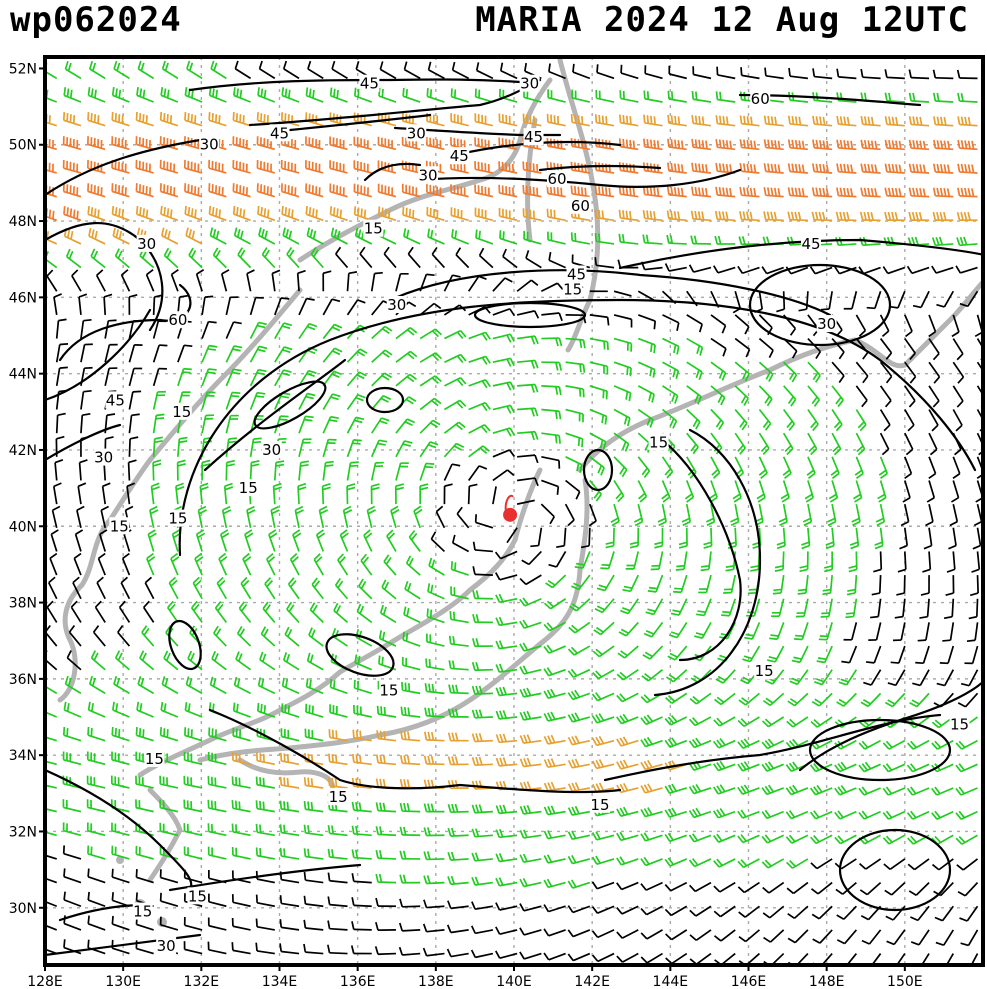 The image size is (987, 989). I want to click on lon-tick-label: 140E, so click(514, 981).